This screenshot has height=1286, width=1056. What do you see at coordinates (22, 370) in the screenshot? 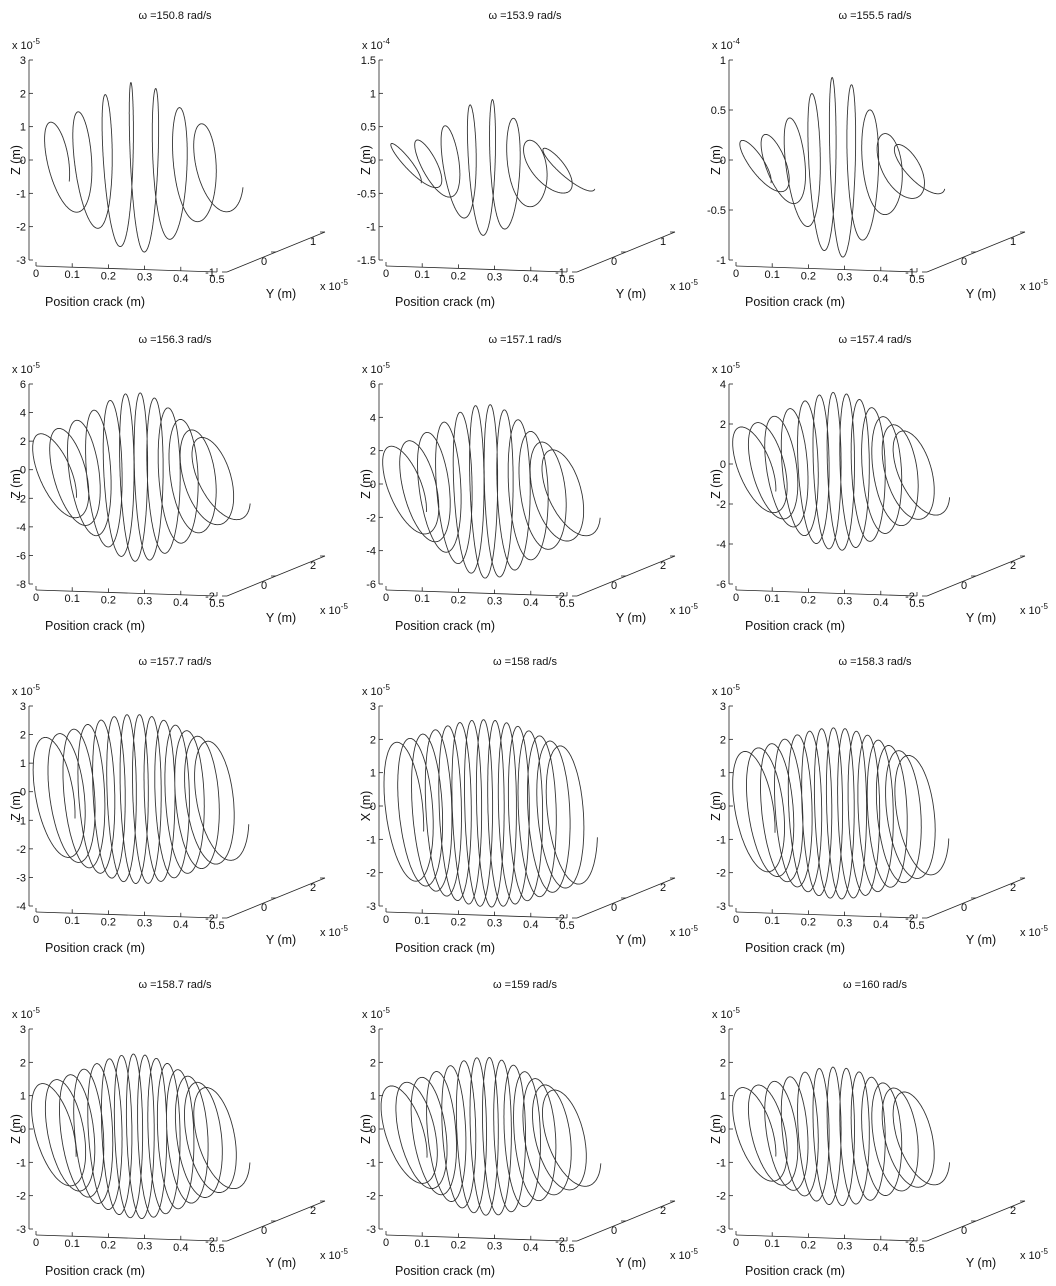
I see `z-exponent-label-base: x 10` at bounding box center [22, 370].